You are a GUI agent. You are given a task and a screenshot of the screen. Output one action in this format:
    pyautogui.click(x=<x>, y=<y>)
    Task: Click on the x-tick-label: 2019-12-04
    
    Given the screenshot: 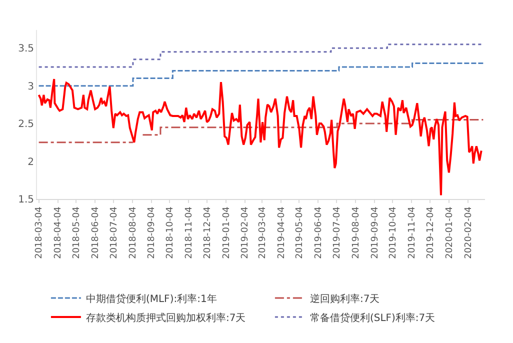 What is the action you would take?
    pyautogui.click(x=431, y=232)
    